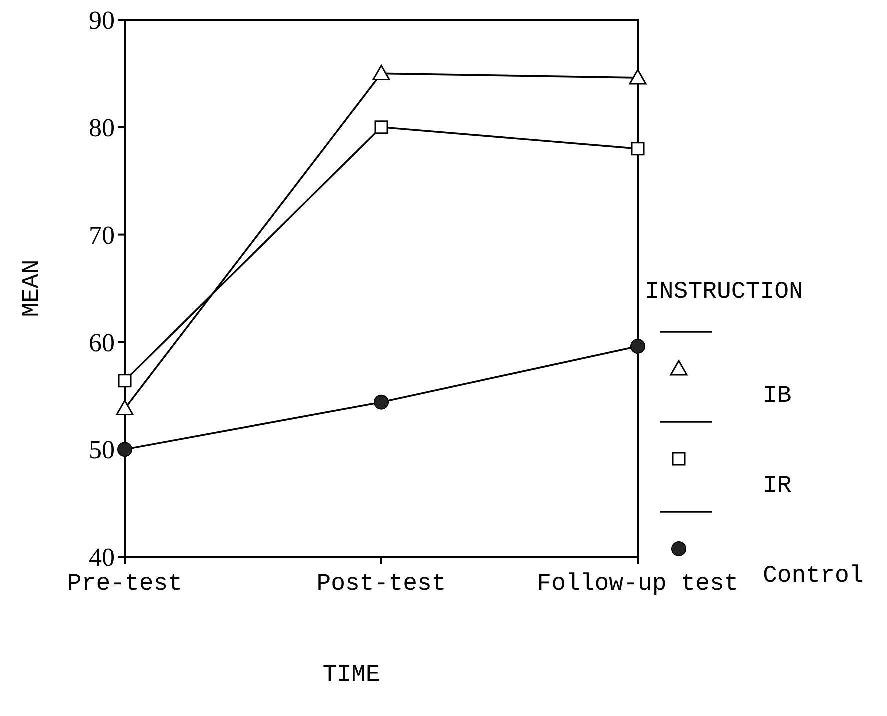  I want to click on text: IR, so click(777, 486).